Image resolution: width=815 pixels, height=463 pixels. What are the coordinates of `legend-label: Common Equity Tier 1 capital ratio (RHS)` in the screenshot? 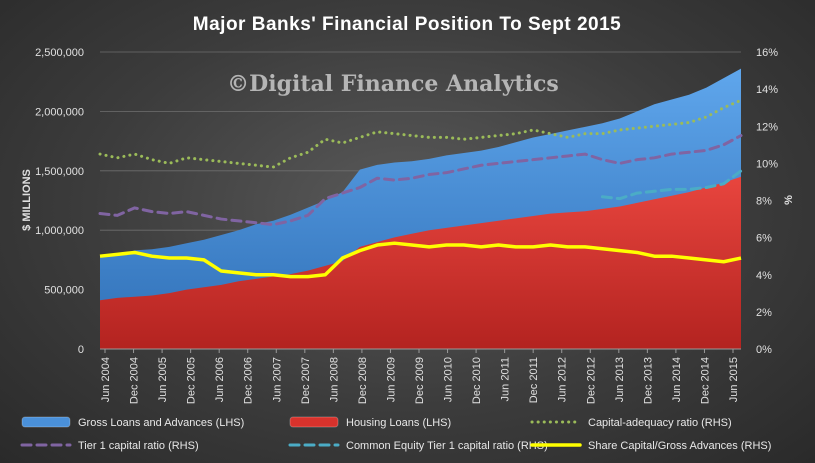 It's located at (447, 446).